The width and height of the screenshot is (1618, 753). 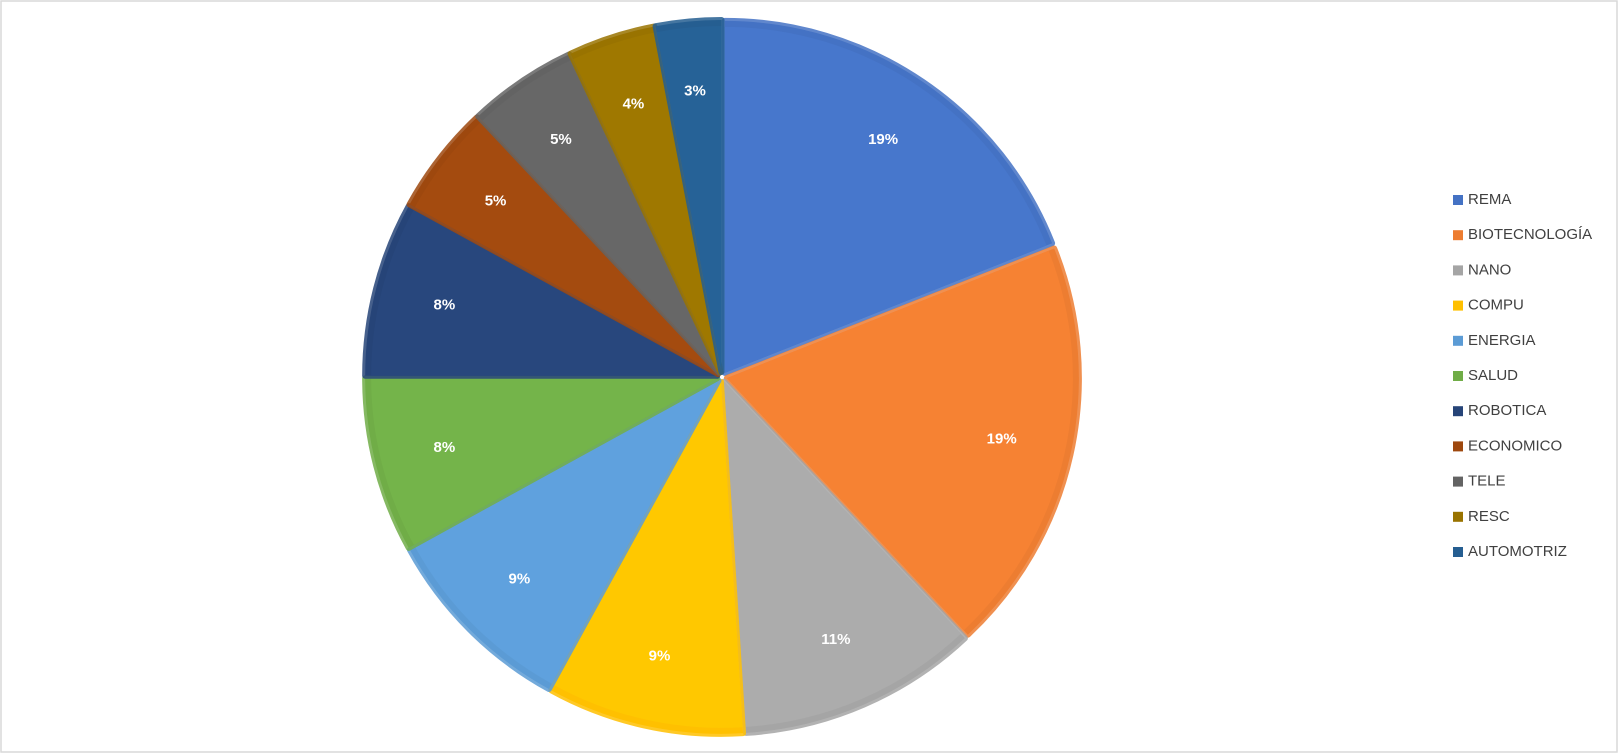 What do you see at coordinates (1489, 199) in the screenshot?
I see `legend-label: REMA` at bounding box center [1489, 199].